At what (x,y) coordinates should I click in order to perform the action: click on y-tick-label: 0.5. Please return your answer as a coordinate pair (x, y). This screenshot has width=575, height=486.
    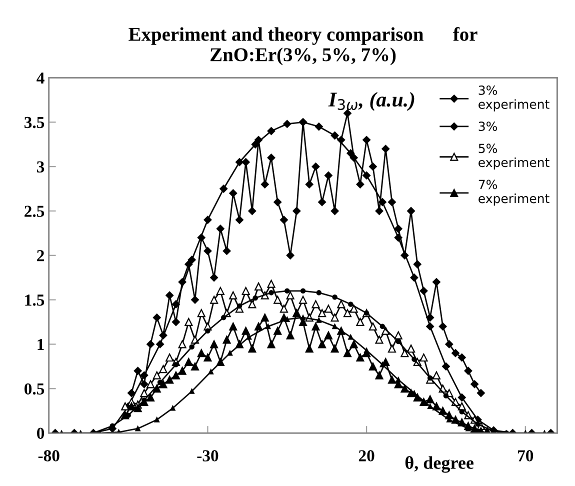
    Looking at the image, I should click on (34, 389).